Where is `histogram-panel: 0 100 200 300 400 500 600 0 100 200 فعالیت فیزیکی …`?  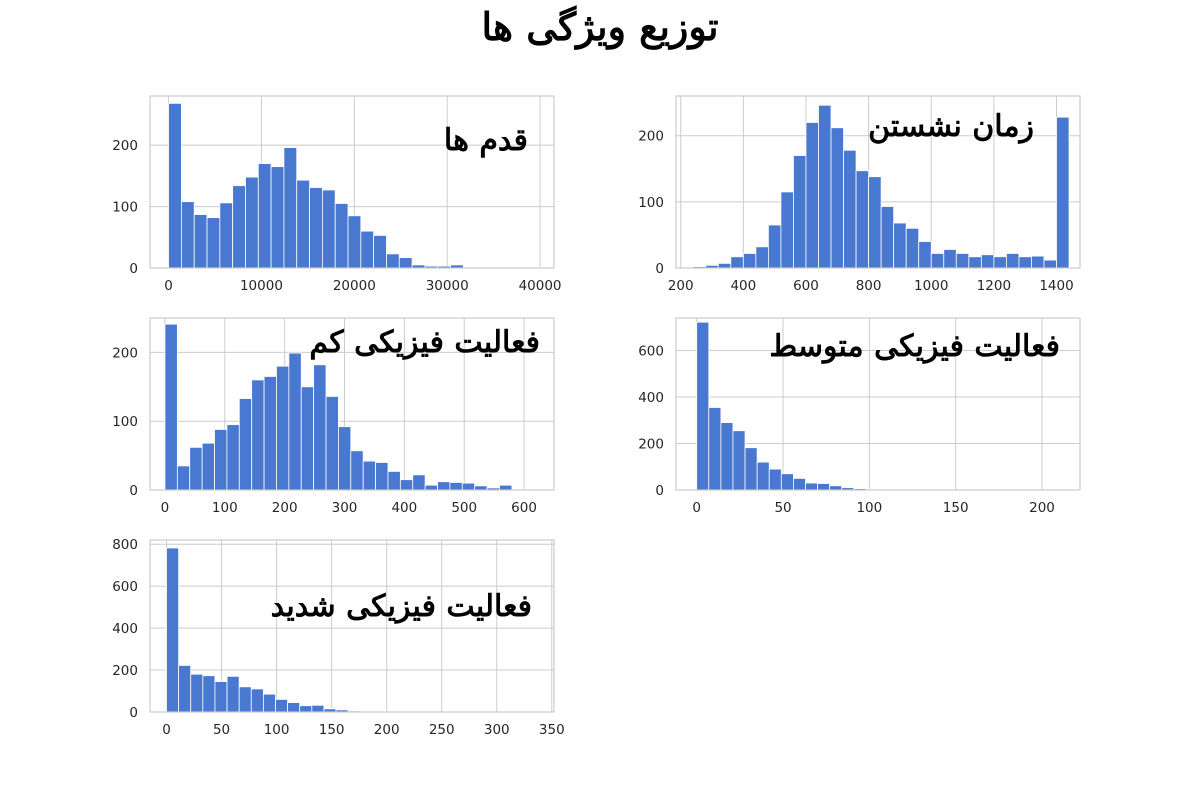
histogram-panel: 0 100 200 300 400 500 600 0 100 200 فعالیت فیزیکی … is located at coordinates (333, 416).